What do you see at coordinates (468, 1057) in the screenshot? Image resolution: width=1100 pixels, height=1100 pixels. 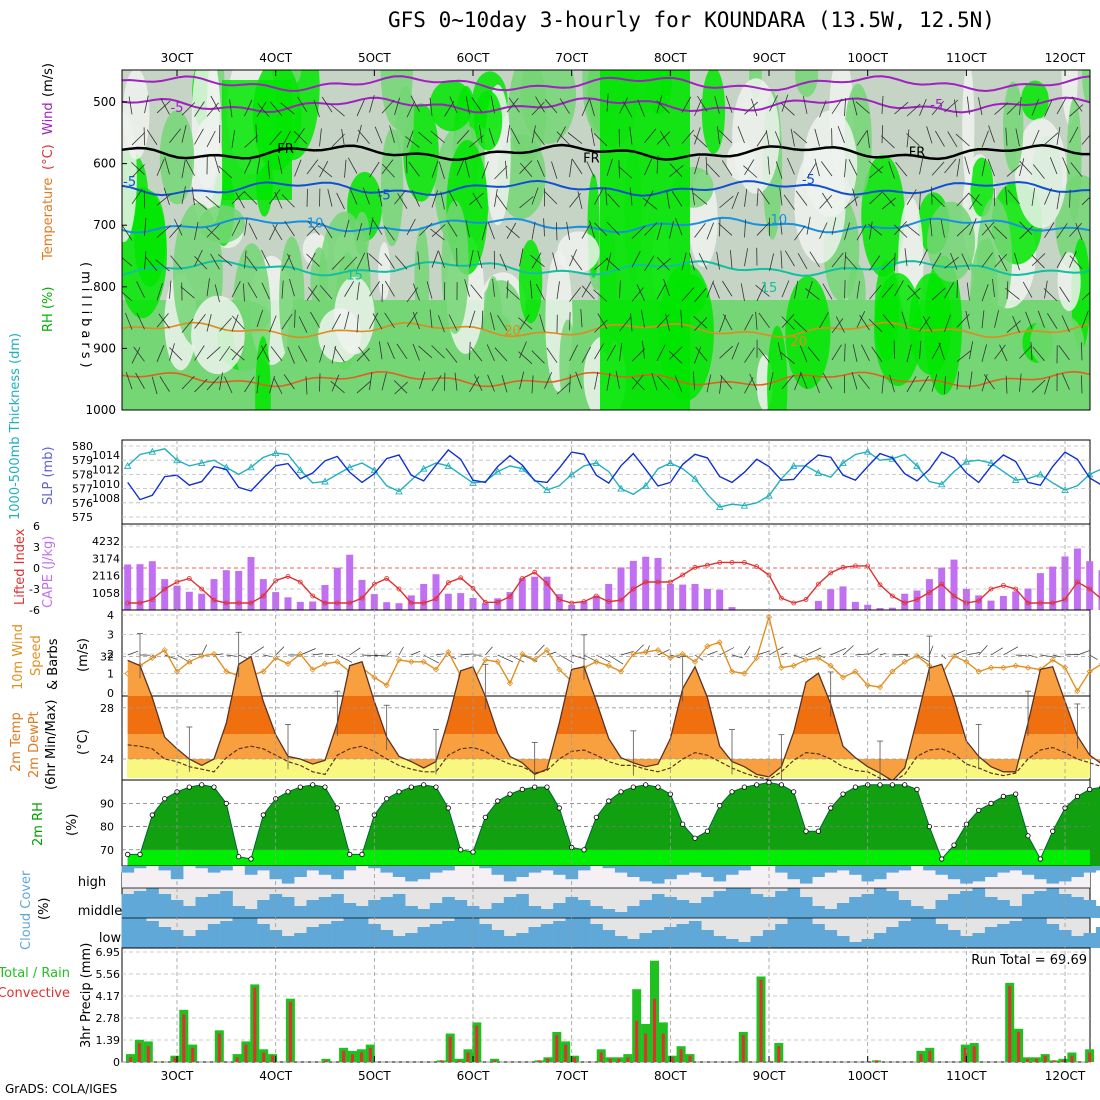 I see `precip-conv-bar` at bounding box center [468, 1057].